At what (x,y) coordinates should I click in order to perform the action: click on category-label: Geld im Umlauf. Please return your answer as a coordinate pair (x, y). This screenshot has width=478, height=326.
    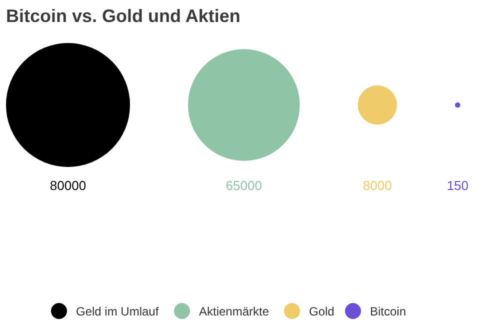
    Looking at the image, I should click on (118, 311).